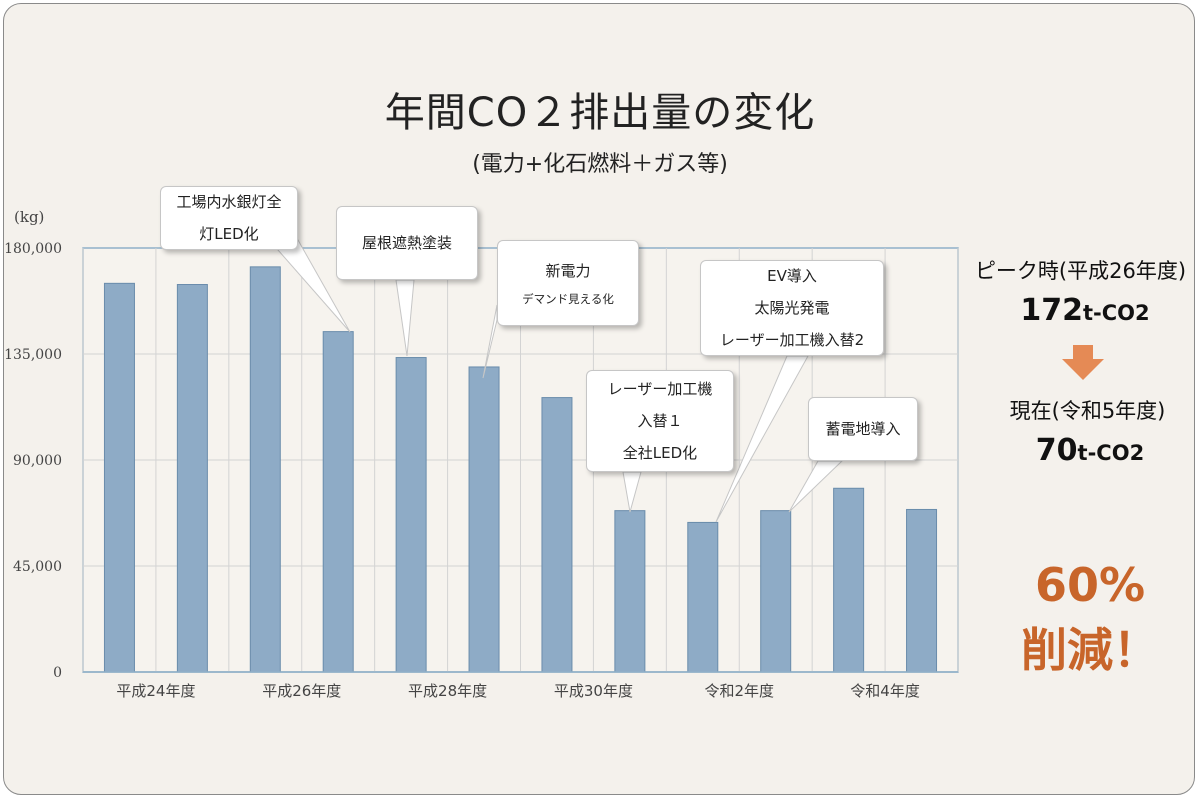 This screenshot has width=1200, height=800. I want to click on x-tick-label: 令和2年度, so click(739, 691).